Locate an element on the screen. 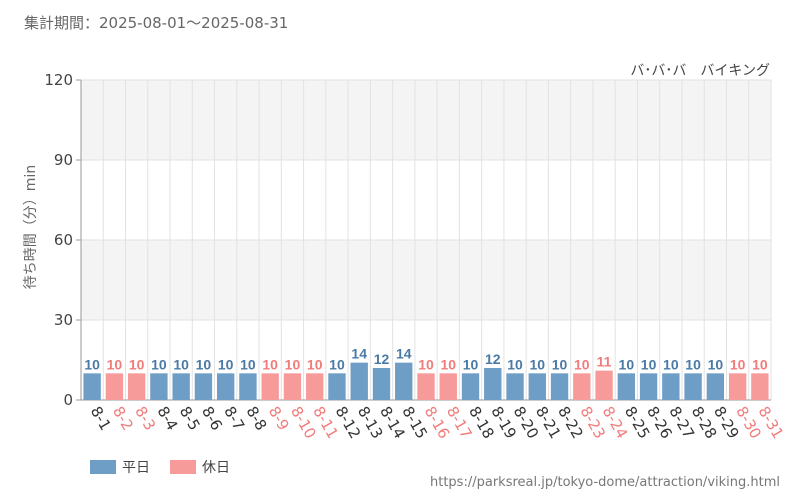  y-tick-label: 60 is located at coordinates (63, 240).